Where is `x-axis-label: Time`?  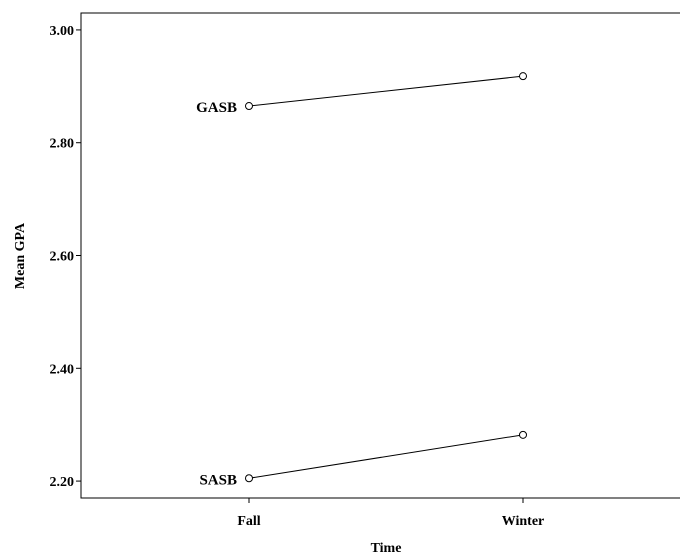 x-axis-label: Time is located at coordinates (386, 547).